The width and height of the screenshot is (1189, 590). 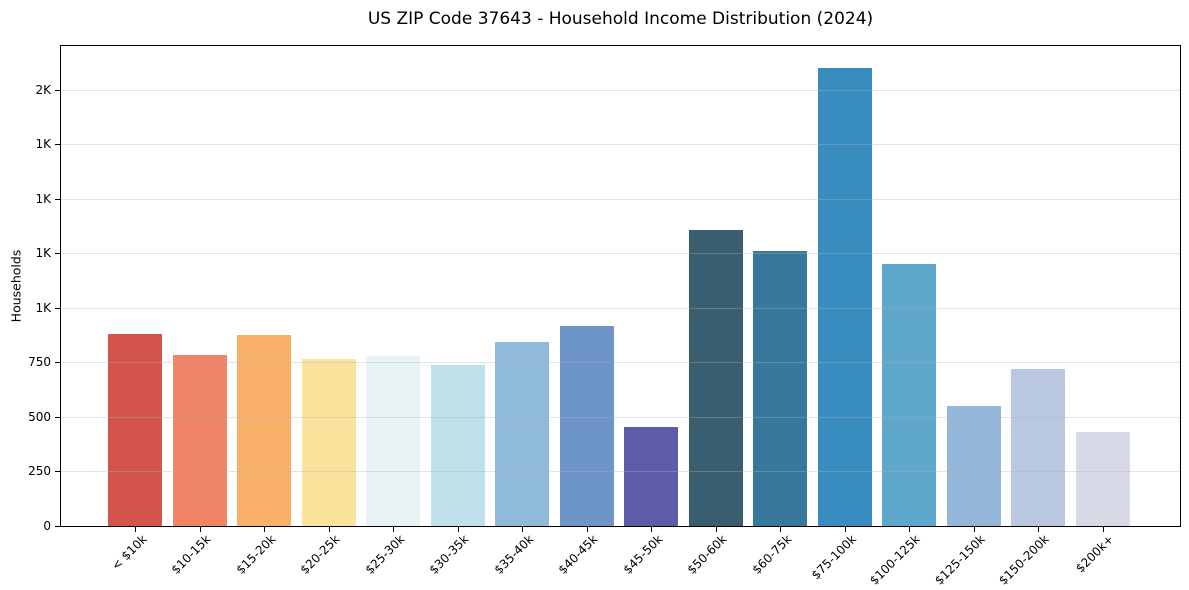 I want to click on bar-45-50k, so click(x=651, y=476).